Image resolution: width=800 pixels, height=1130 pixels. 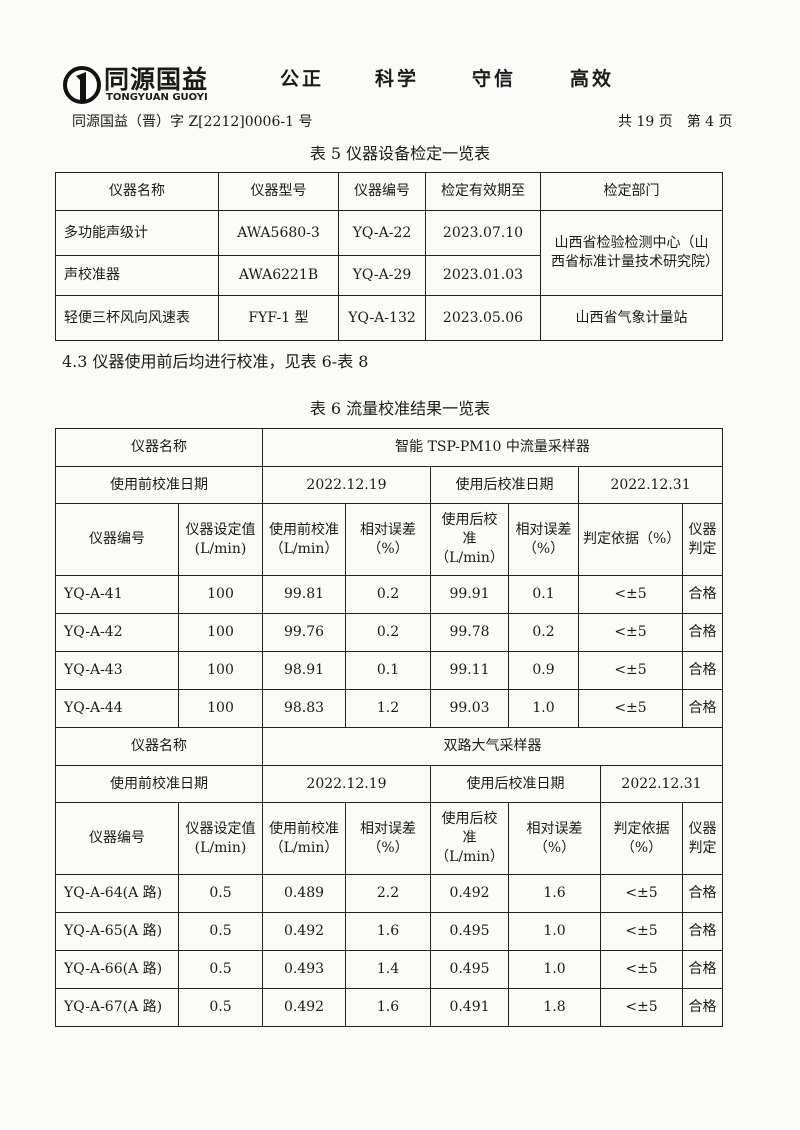 I want to click on cell: AWA6221B, so click(x=278, y=275).